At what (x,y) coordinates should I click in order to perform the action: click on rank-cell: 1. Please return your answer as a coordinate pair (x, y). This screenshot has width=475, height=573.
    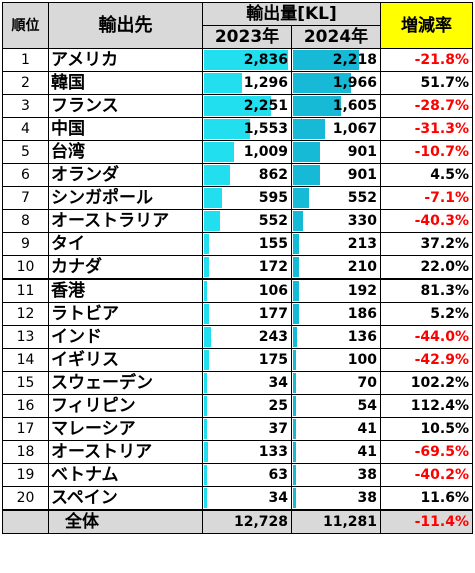
    Looking at the image, I should click on (25, 60).